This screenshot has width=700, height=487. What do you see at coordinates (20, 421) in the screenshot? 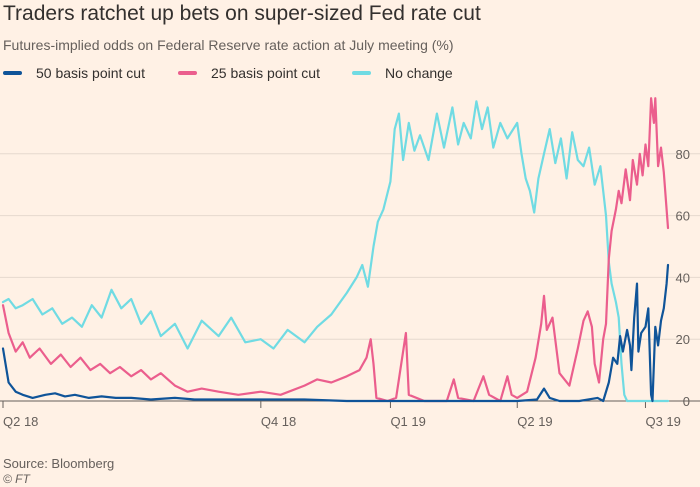
I see `x-tick-label-0: Q2 18` at bounding box center [20, 421].